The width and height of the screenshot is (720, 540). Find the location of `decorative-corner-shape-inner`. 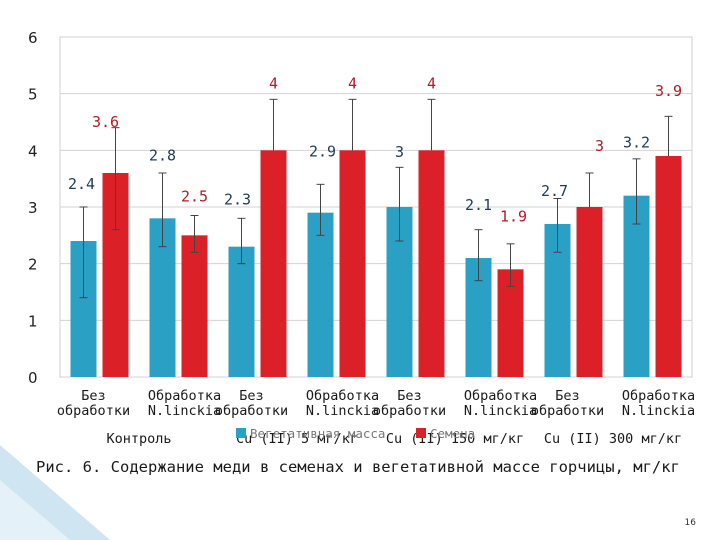

decorative-corner-shape-inner is located at coordinates (35, 510).